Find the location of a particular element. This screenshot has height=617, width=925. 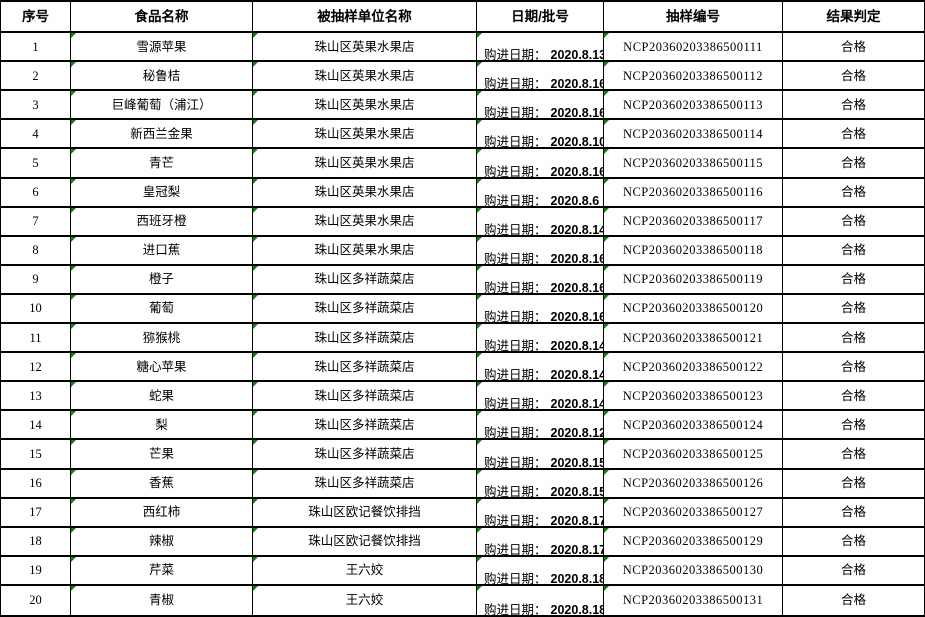

cell-seq: 2 is located at coordinates (36, 77).